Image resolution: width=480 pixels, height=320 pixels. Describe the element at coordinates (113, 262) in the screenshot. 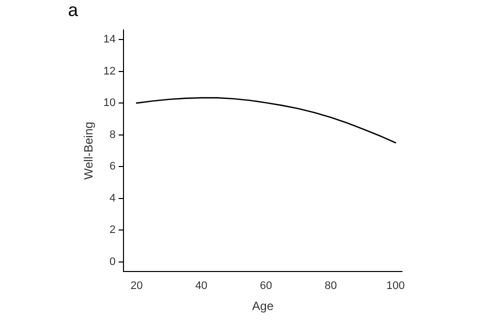

I see `y-tick-label: 0` at that location.